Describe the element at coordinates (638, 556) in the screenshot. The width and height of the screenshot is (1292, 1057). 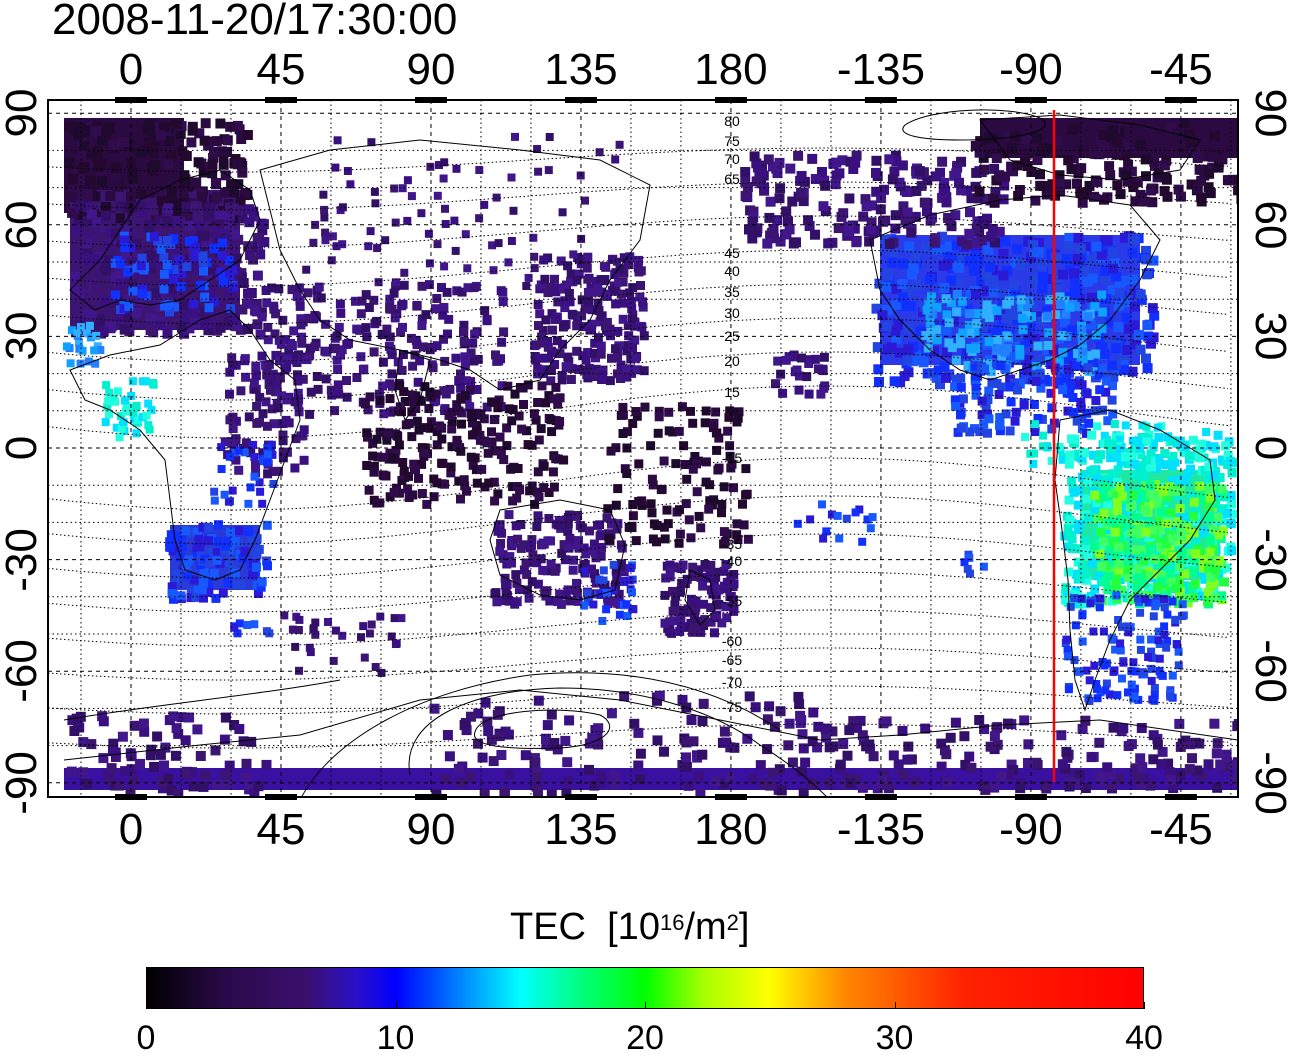
I see `magnetic-latitude-contour` at that location.